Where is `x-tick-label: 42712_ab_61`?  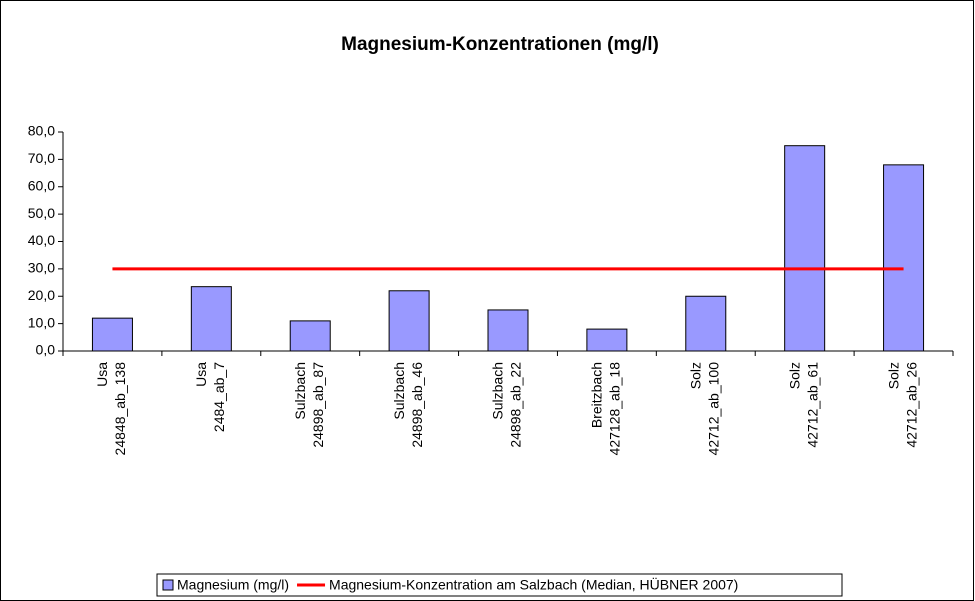 x-tick-label: 42712_ab_61 is located at coordinates (812, 405).